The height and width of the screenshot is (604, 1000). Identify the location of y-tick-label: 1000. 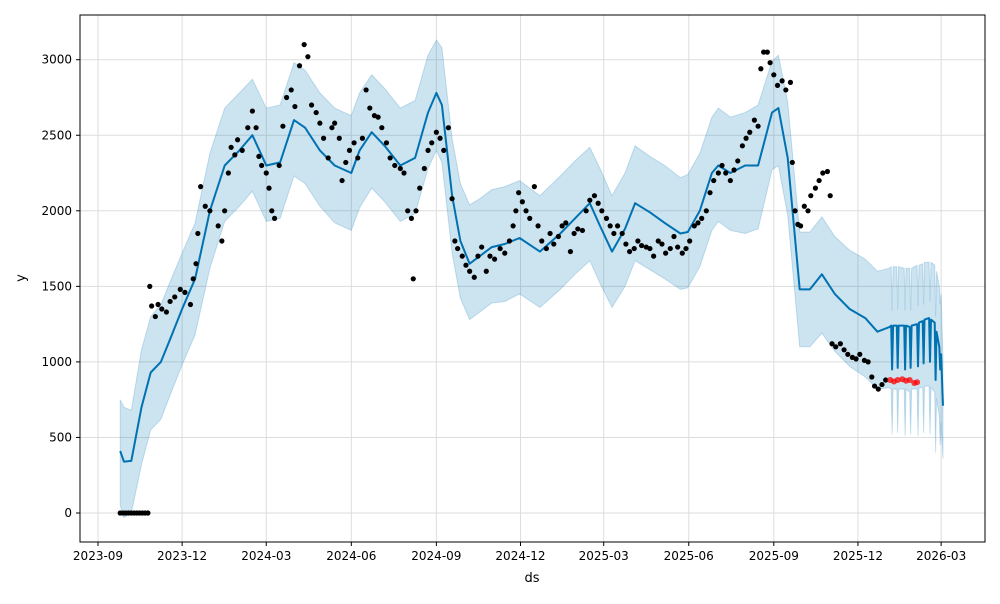
(56, 362).